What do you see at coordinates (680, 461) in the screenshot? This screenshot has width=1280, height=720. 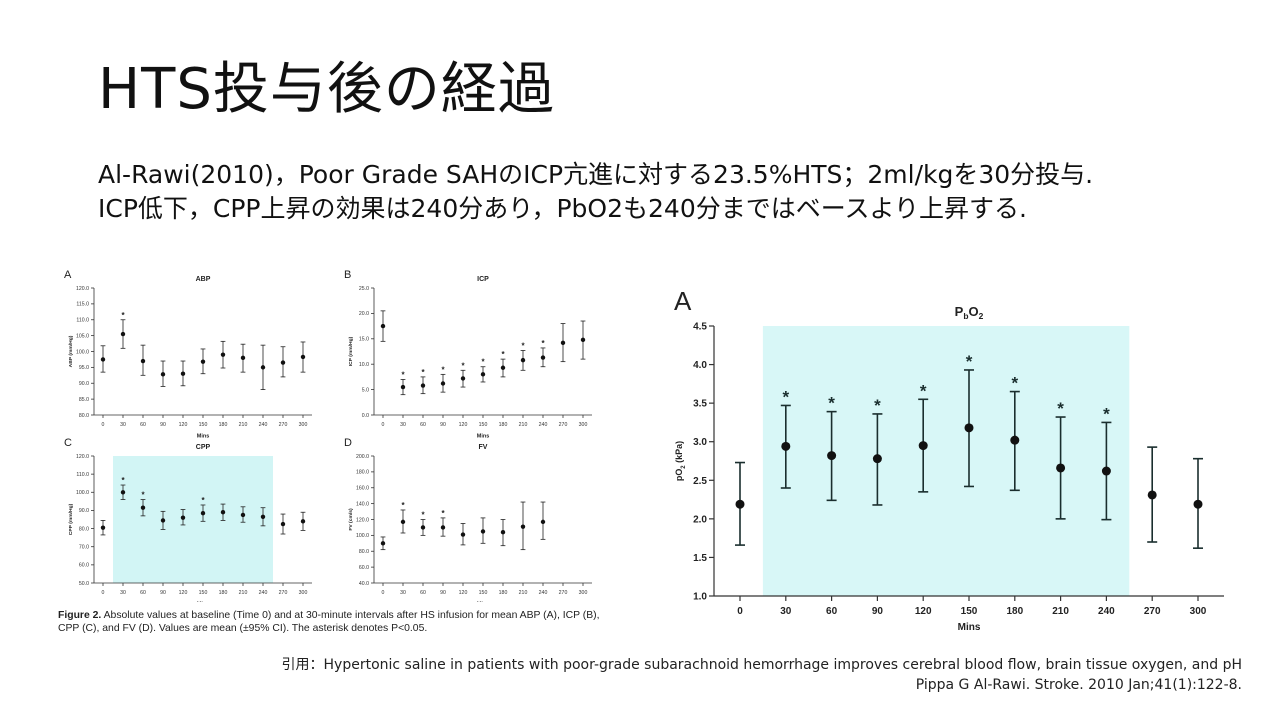 I see `y-axis-label: pO2 (kPa)` at bounding box center [680, 461].